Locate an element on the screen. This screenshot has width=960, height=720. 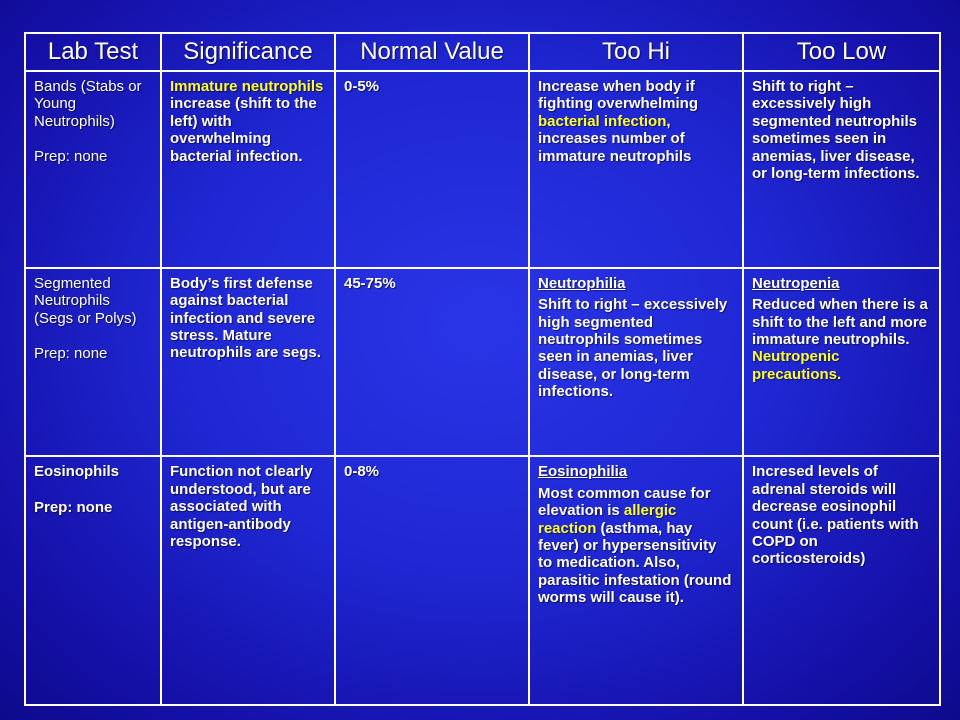
normal-value-cell: 45-75% is located at coordinates (432, 362).